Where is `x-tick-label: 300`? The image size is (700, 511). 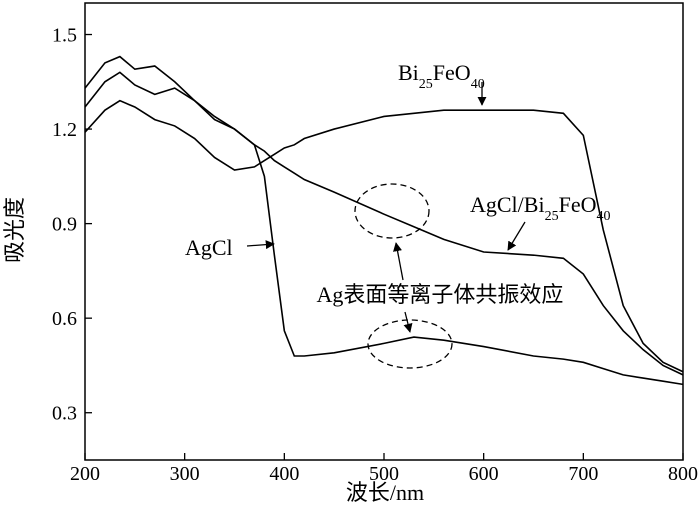
x-tick-label: 300 is located at coordinates (185, 474).